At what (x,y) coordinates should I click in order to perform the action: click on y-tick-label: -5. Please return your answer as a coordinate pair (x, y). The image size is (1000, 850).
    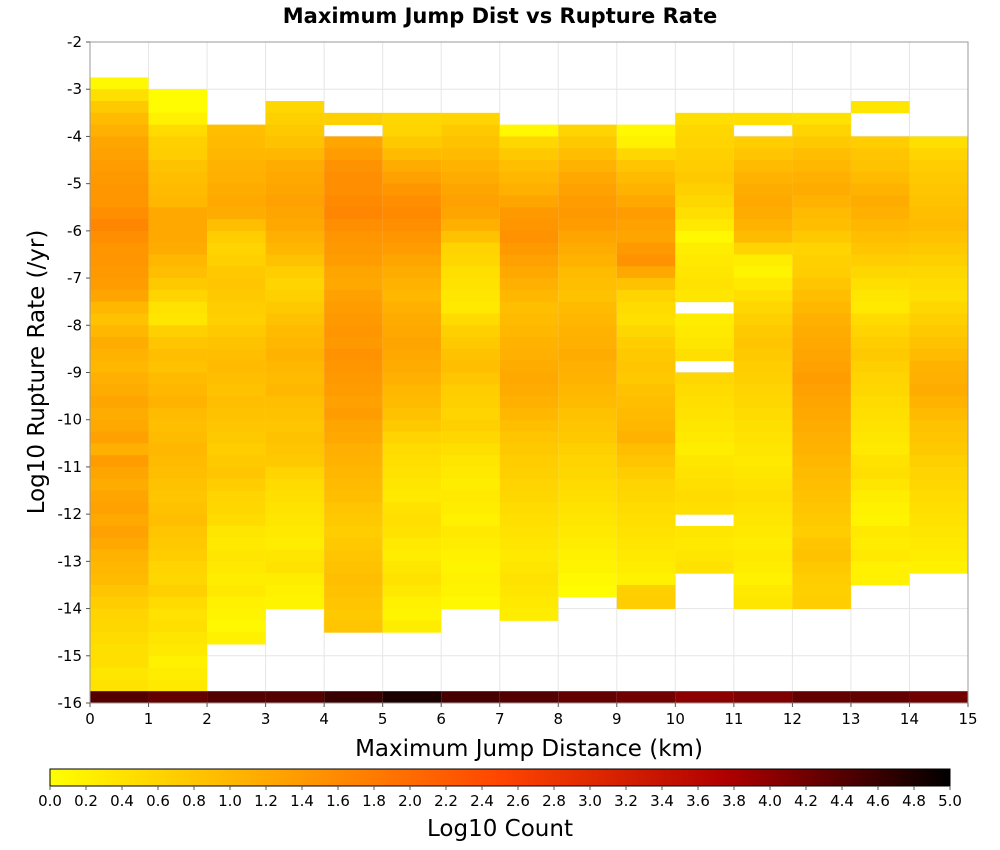
    Looking at the image, I should click on (74, 184).